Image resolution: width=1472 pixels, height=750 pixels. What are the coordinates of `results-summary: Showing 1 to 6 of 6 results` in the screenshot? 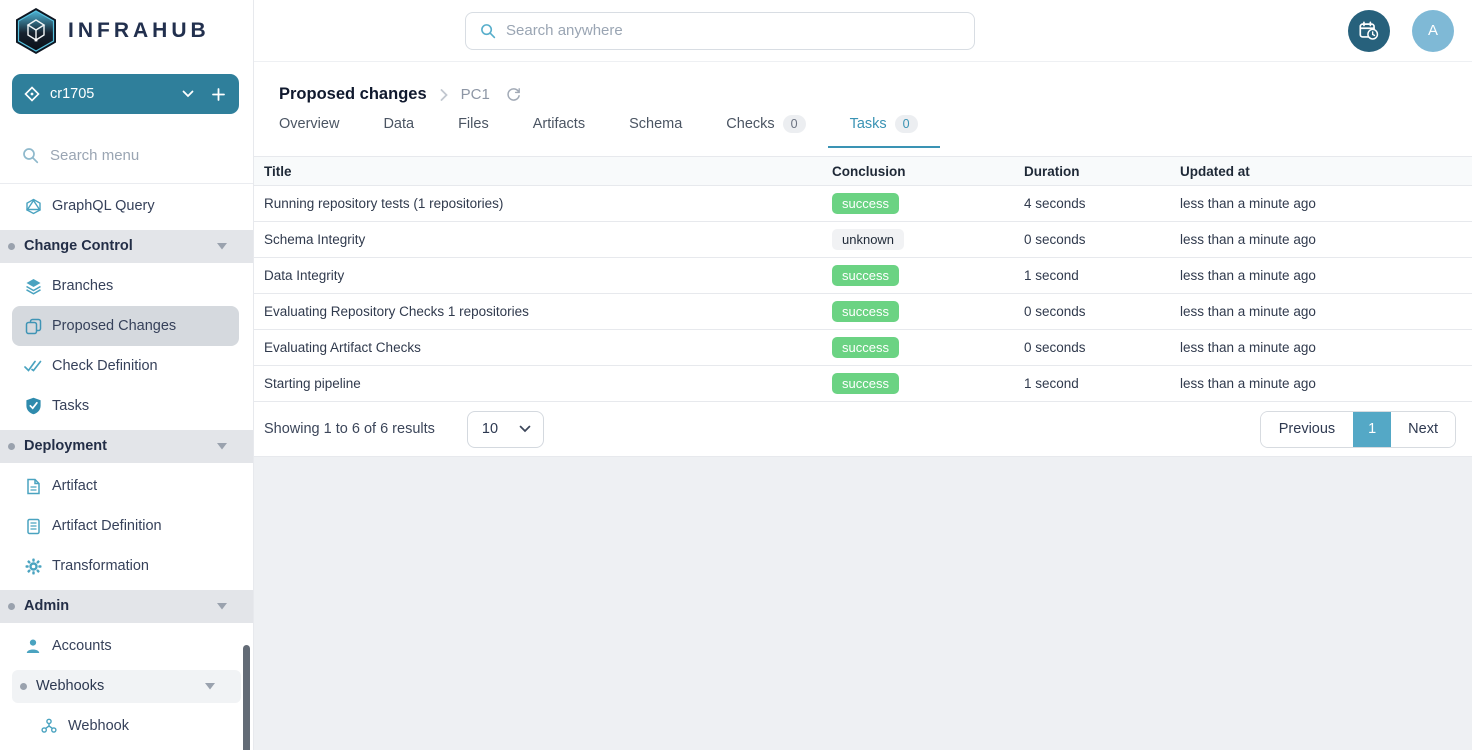 It's located at (349, 429).